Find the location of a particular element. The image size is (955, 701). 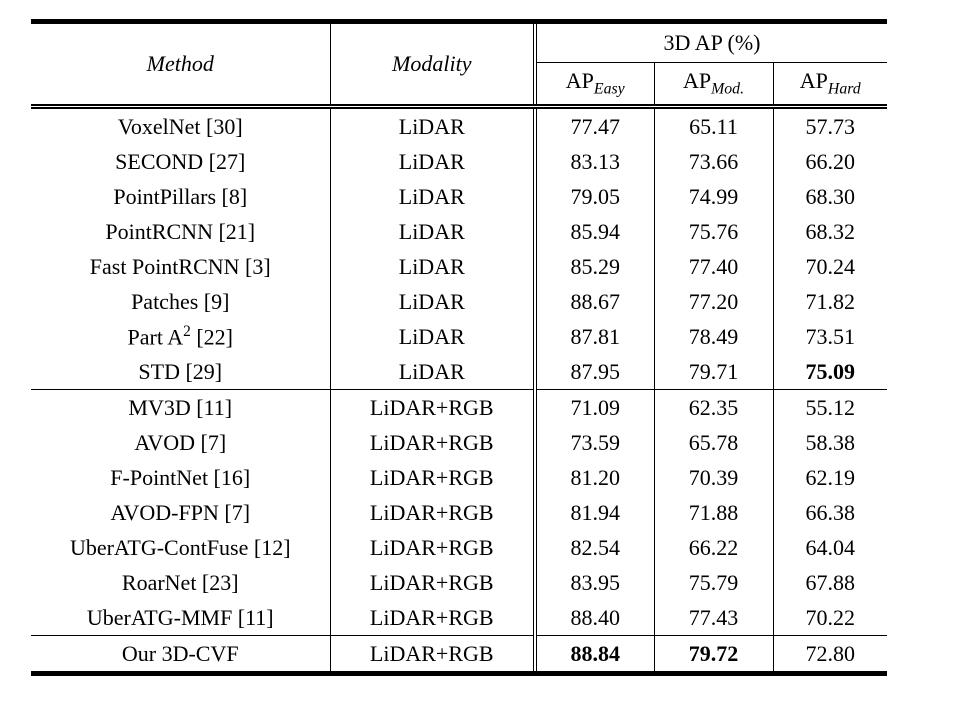

method-cell: Fast PointRCNN [3] is located at coordinates (181, 266).